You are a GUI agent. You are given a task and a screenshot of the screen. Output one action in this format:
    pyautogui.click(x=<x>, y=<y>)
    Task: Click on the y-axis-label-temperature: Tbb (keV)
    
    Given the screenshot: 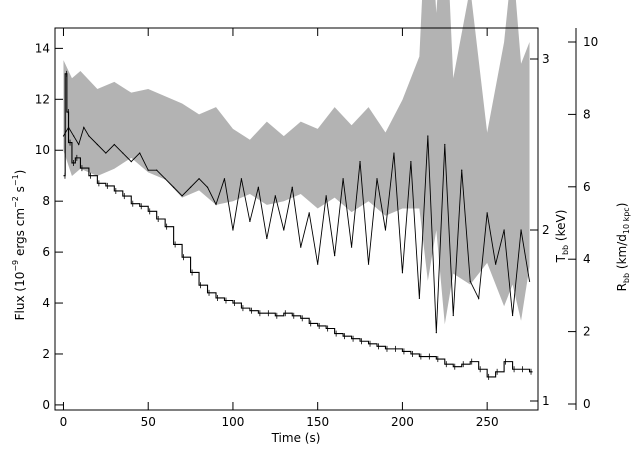 What is the action you would take?
    pyautogui.click(x=562, y=237)
    